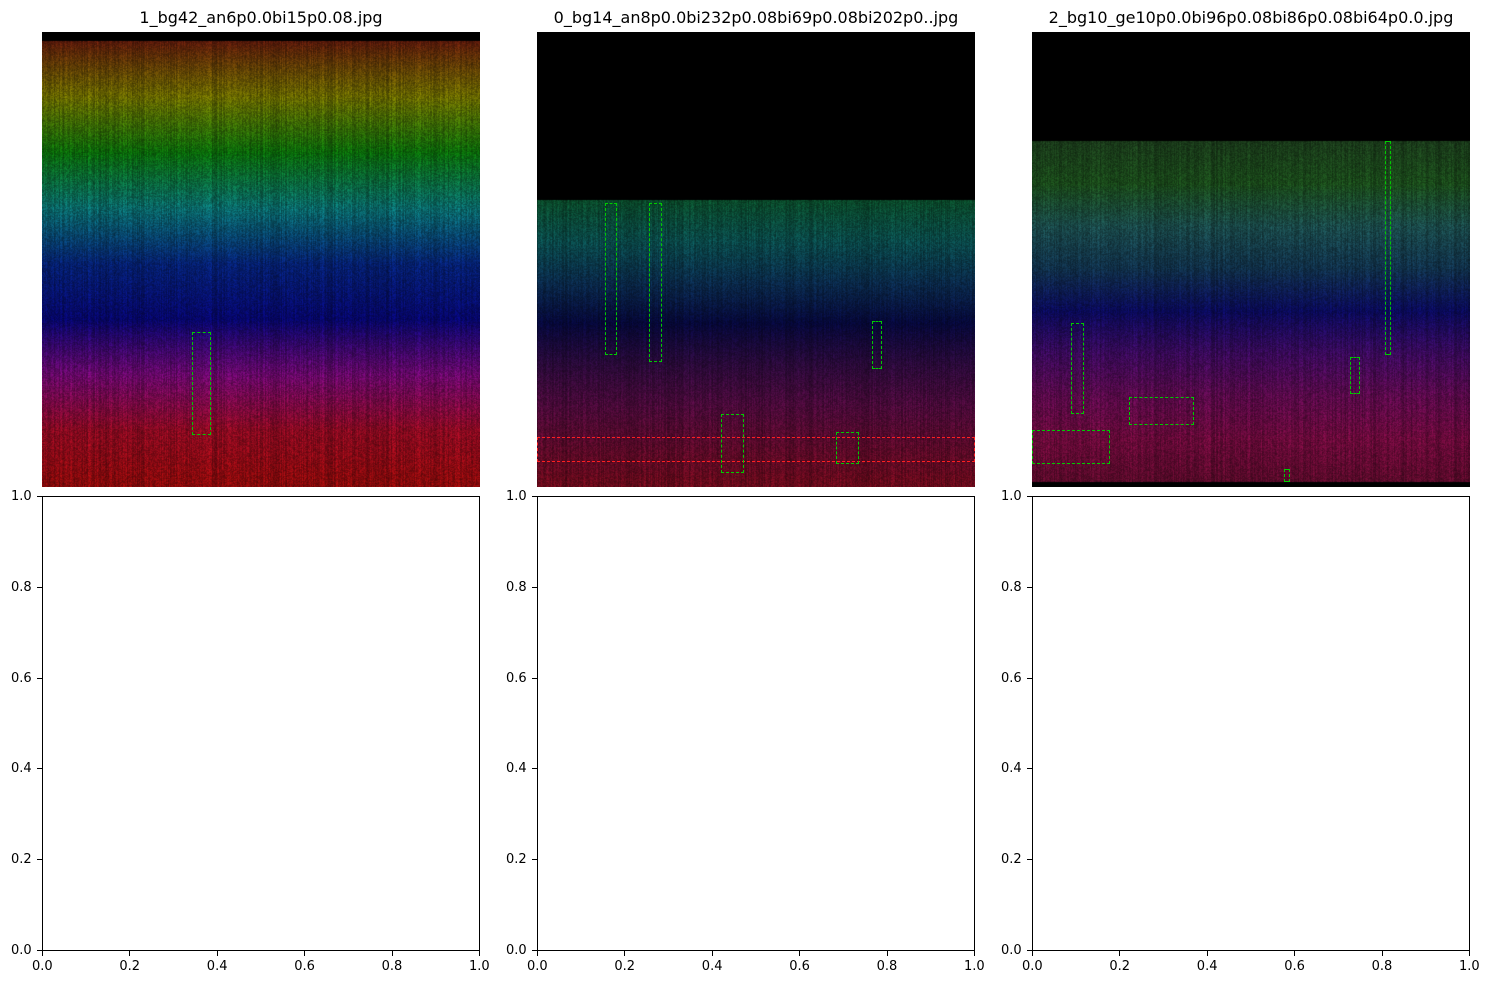  I want to click on panel-title: 1_bg42_an6p0.0bi15p0.08.jpg, so click(261, 17).